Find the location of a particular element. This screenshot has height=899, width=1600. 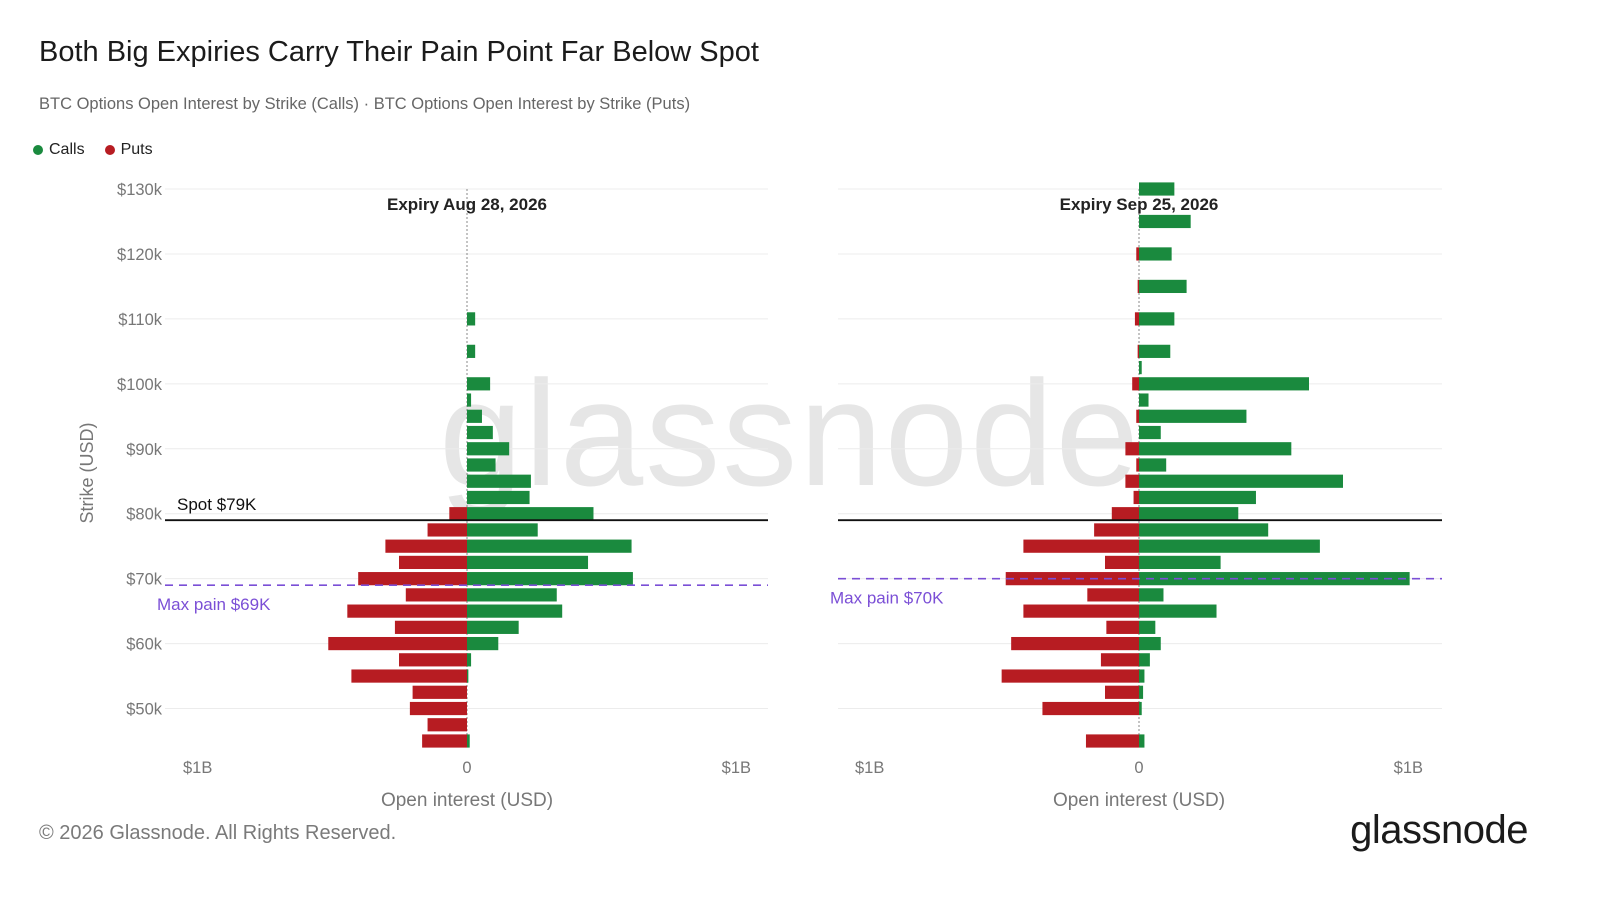

y-tick-label: $90k is located at coordinates (144, 450).